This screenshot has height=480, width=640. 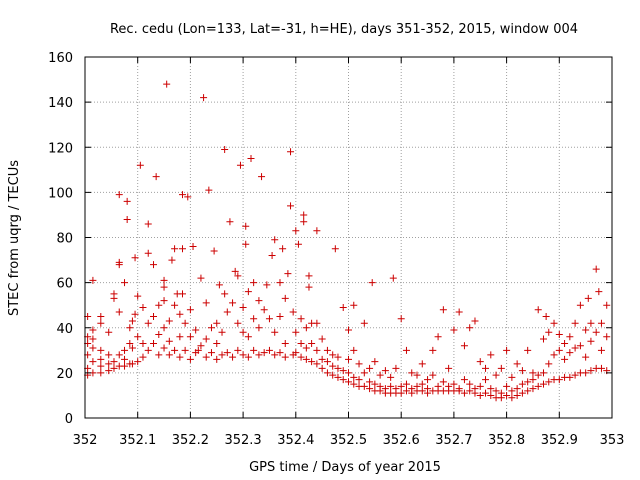 What do you see at coordinates (14, 238) in the screenshot?
I see `y-axis-label: STEC from uqrg / TECUs` at bounding box center [14, 238].